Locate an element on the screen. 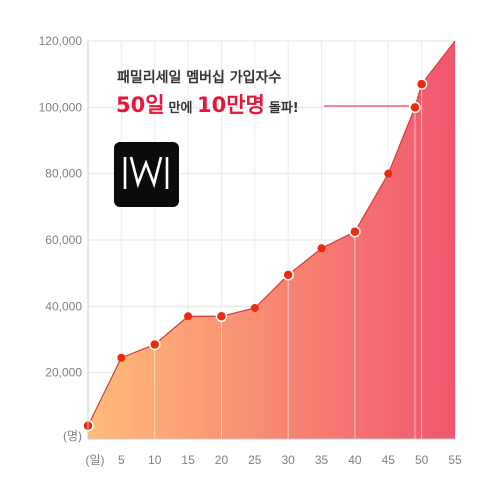  annotation: 패밀리세일 멤버십 가입자수 50일 만에 10만명 돌파! is located at coordinates (262, 93).